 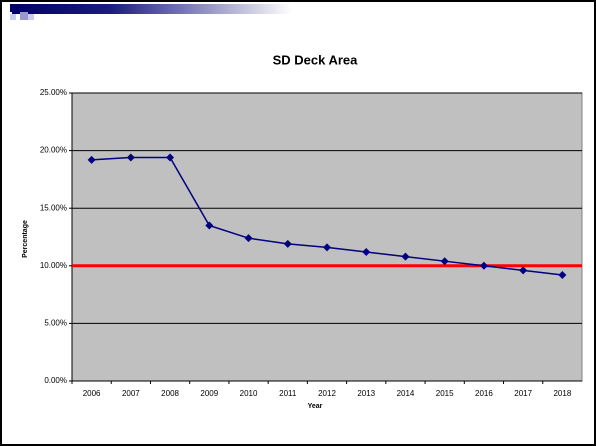 I want to click on x-tick-label: 2009, so click(x=209, y=393).